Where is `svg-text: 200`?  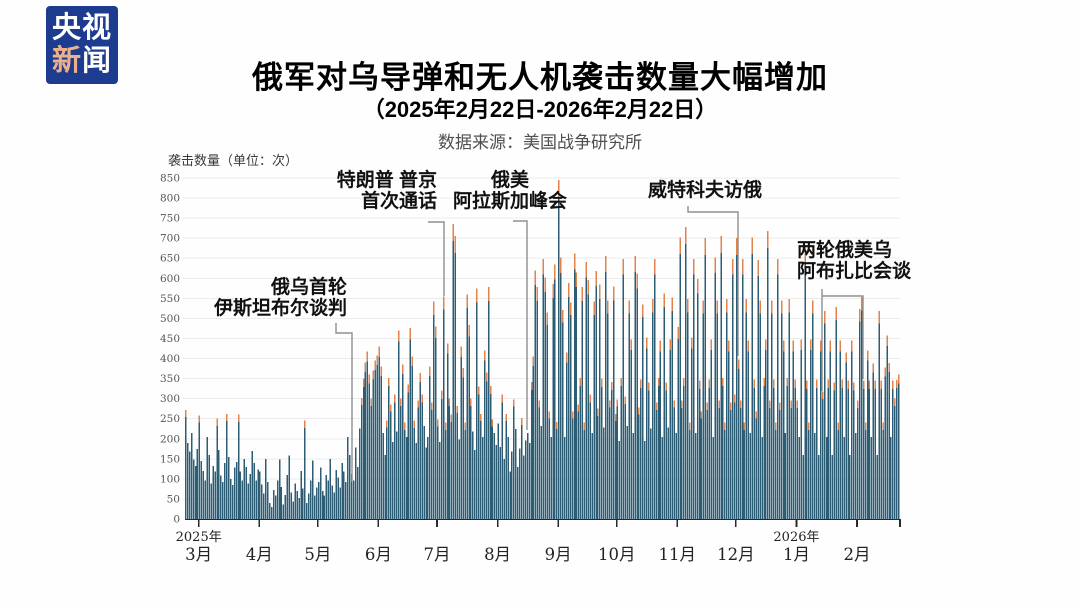 svg-text: 200 is located at coordinates (170, 439).